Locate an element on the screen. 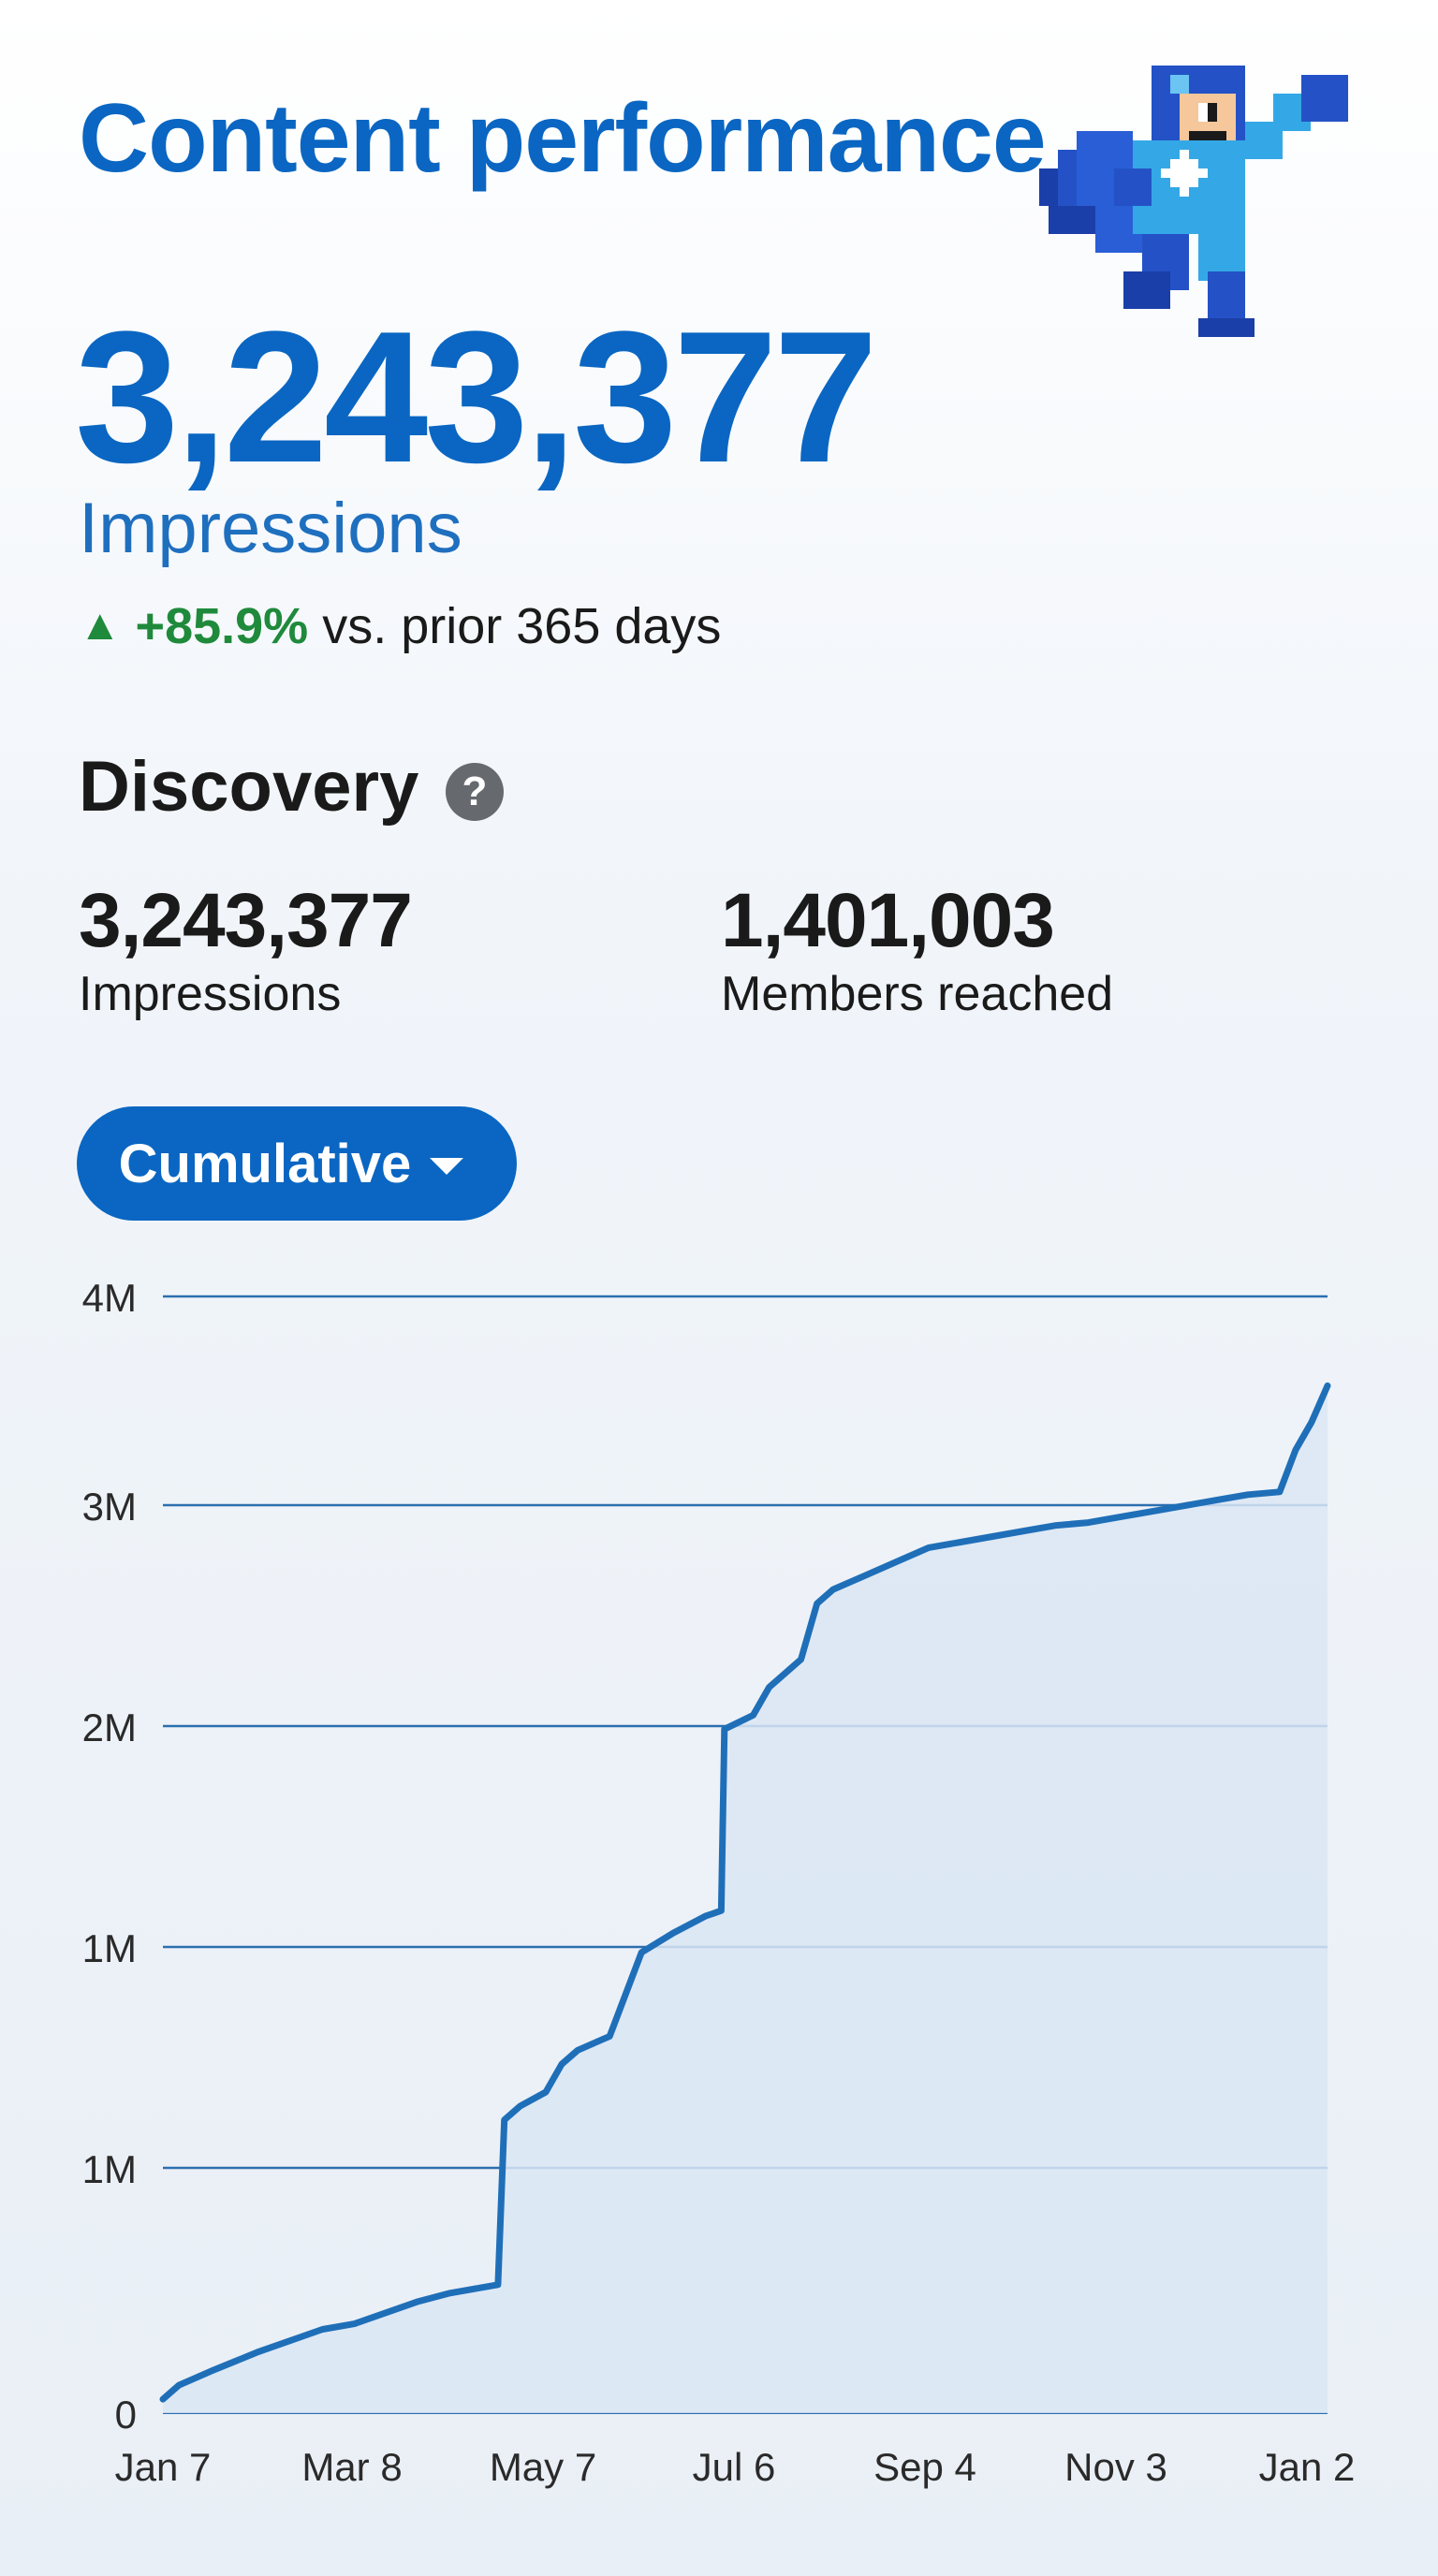 This screenshot has height=2576, width=1438. question-mark-icon: ? is located at coordinates (475, 792).